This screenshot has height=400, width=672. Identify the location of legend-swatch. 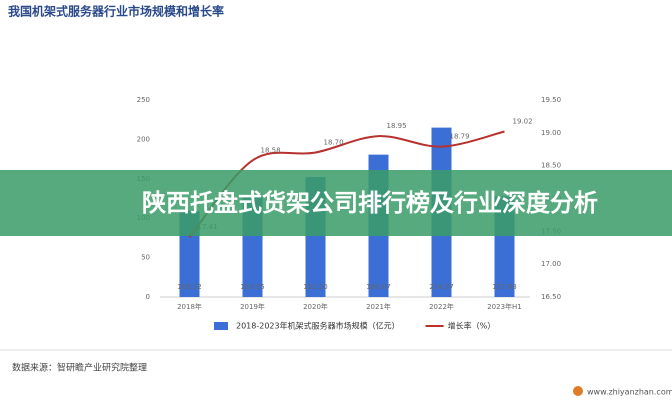
(221, 326).